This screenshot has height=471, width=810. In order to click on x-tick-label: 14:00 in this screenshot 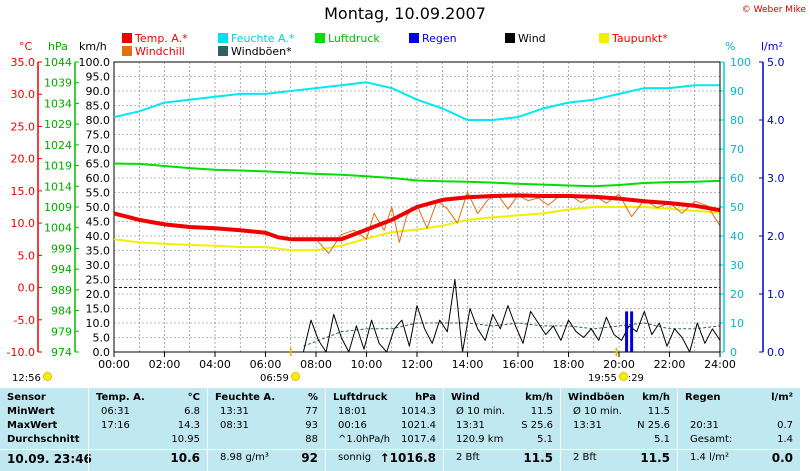, I will do `click(468, 364)`.